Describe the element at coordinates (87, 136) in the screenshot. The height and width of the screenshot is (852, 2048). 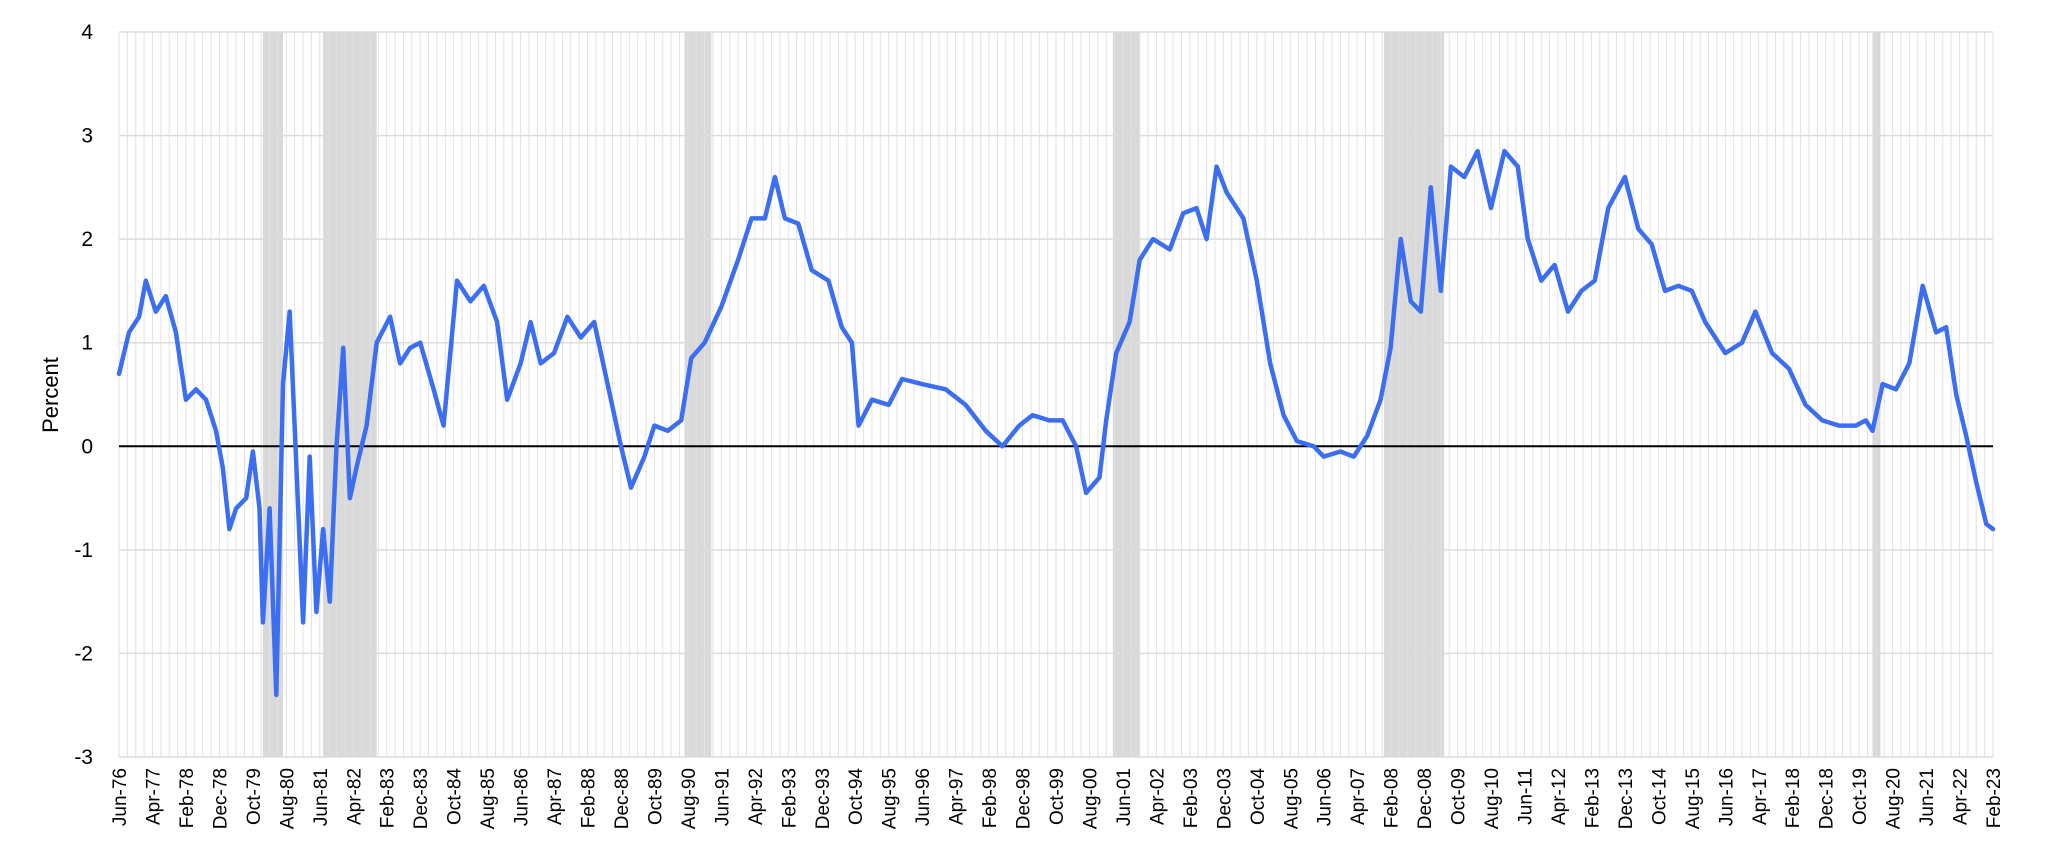
I see `y-tick-label: 3` at that location.